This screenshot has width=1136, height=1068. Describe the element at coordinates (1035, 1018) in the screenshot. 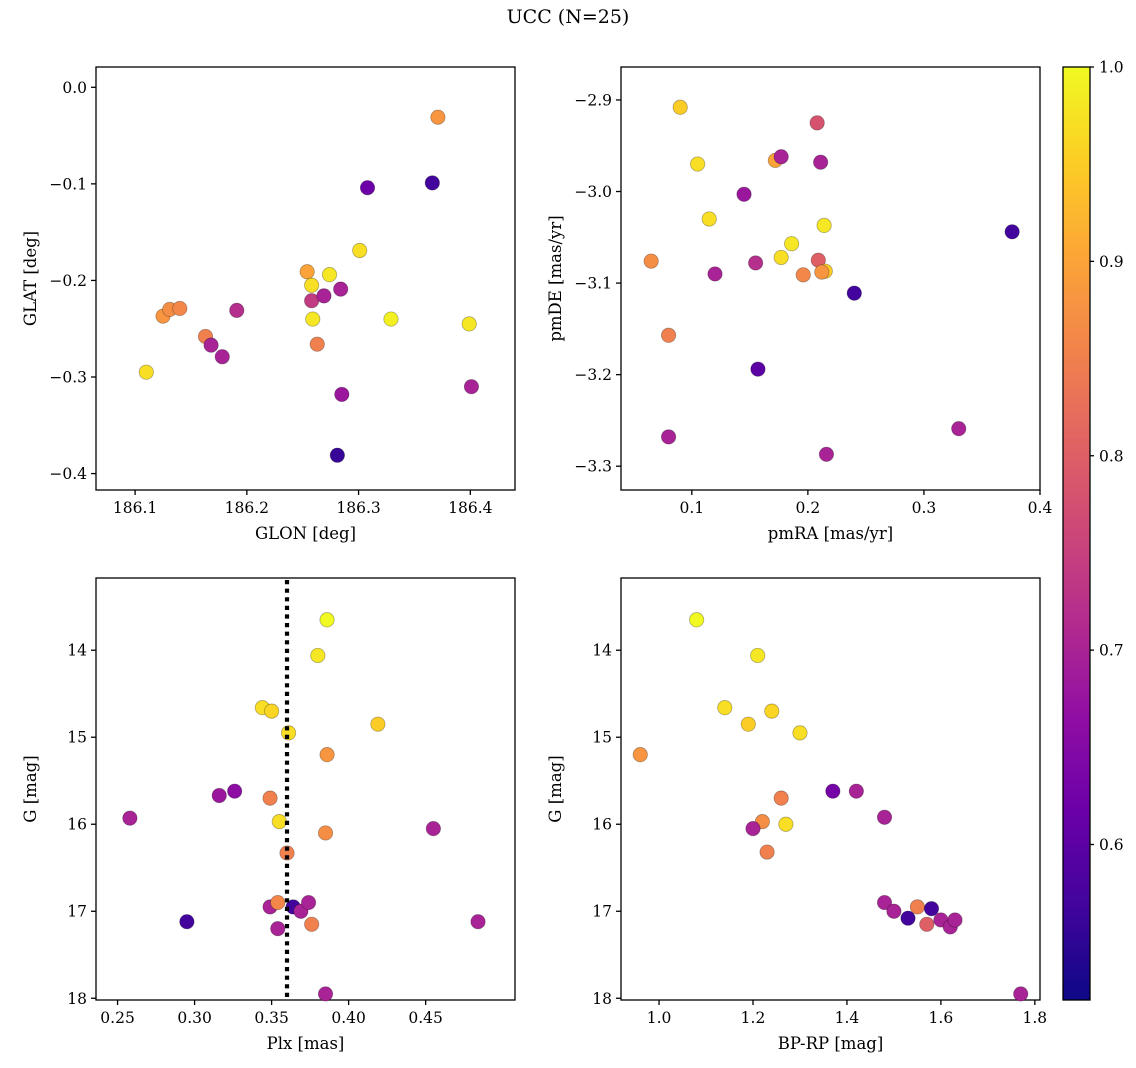

I see `x-tick-label: 1.8` at that location.